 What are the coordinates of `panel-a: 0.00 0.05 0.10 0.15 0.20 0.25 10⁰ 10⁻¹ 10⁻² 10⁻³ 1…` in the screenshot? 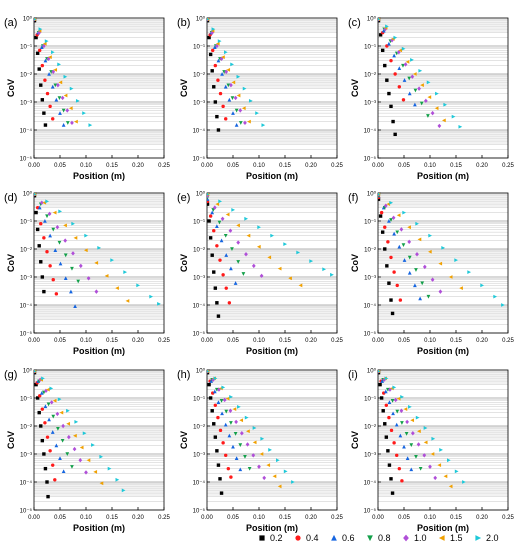 It's located at (87, 99).